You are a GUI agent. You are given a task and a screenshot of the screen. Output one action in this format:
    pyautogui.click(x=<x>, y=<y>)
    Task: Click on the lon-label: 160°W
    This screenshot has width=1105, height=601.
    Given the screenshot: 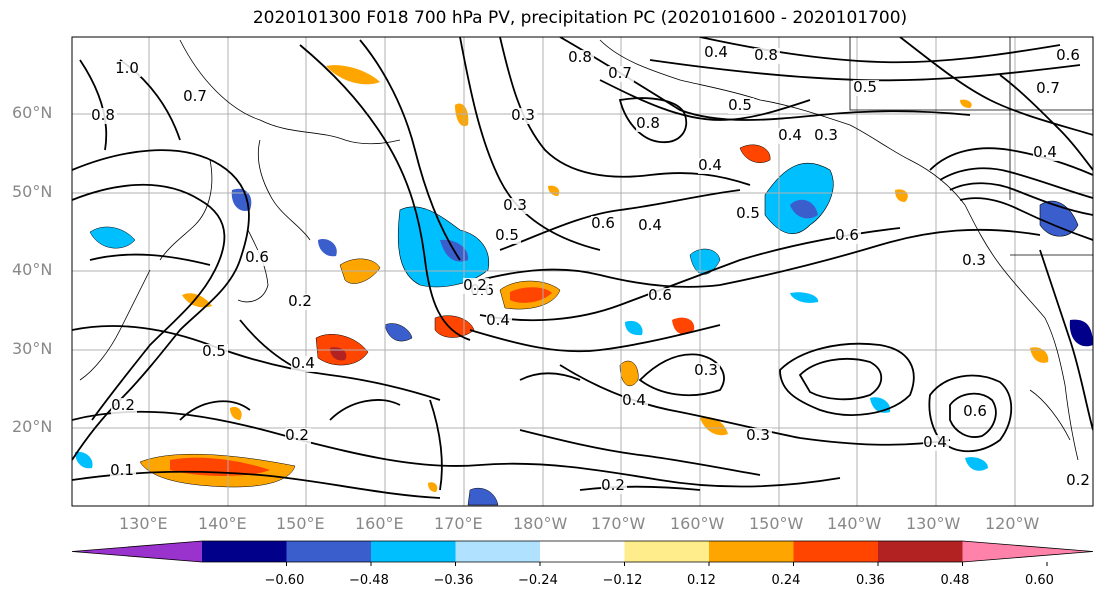 What is the action you would take?
    pyautogui.click(x=697, y=523)
    